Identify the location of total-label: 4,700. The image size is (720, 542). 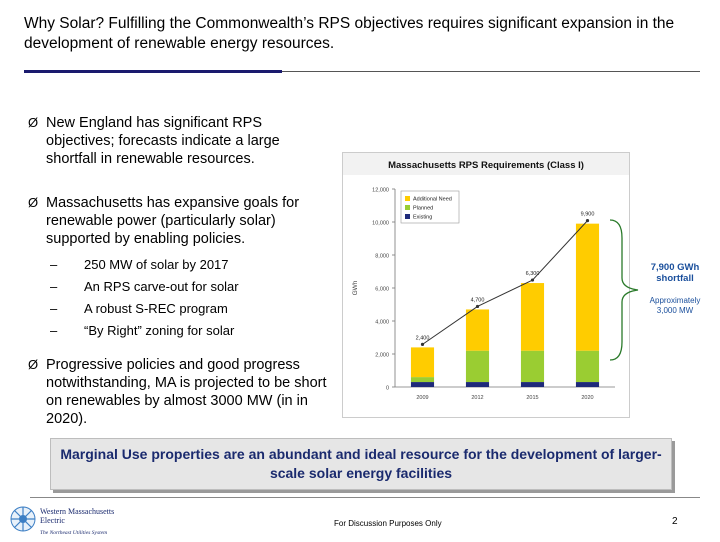
(478, 300).